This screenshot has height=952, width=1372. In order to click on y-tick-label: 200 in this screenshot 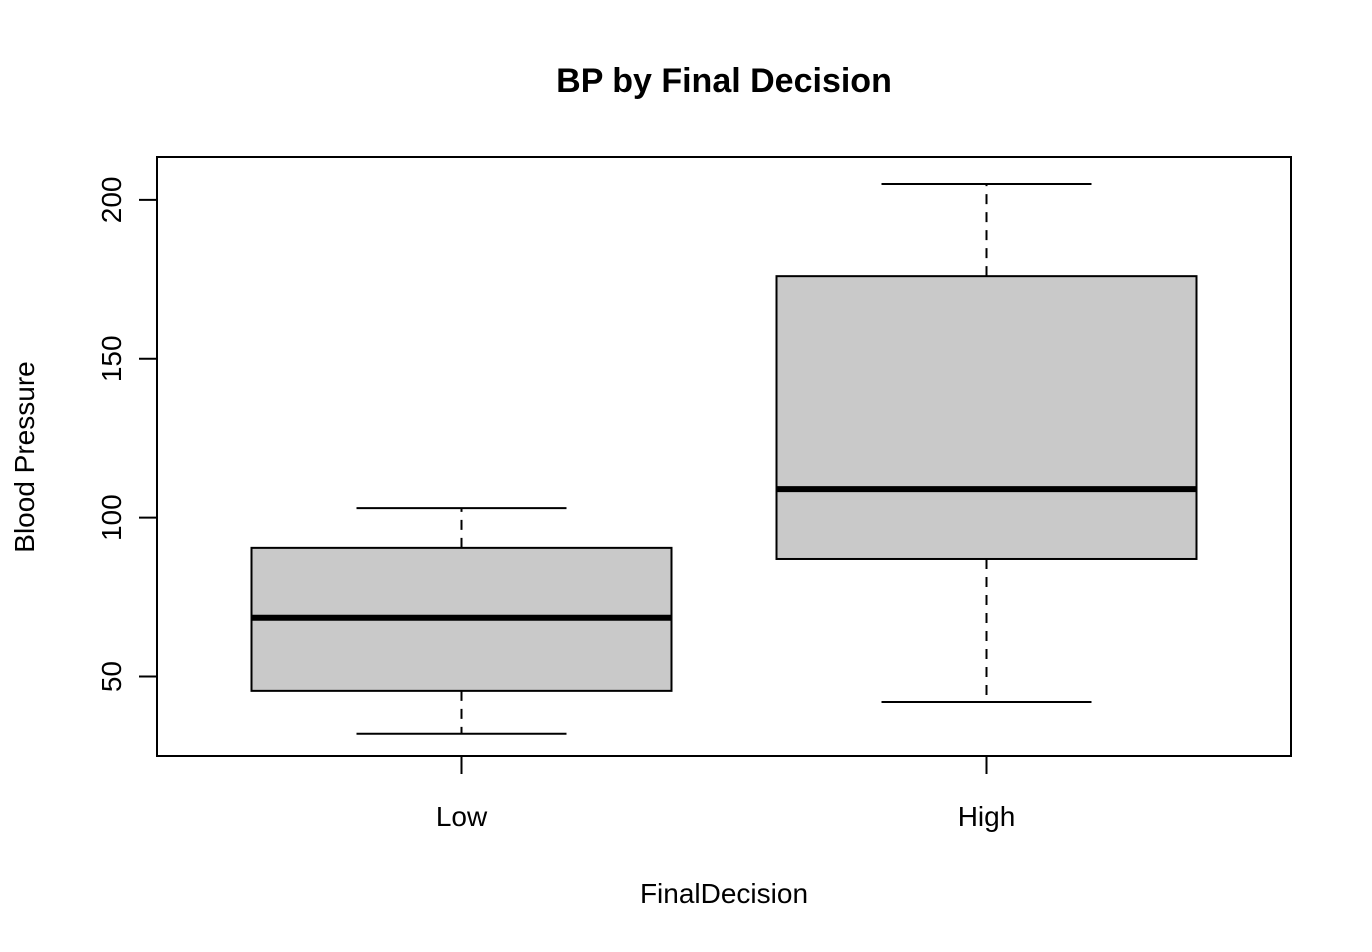, I will do `click(111, 200)`.